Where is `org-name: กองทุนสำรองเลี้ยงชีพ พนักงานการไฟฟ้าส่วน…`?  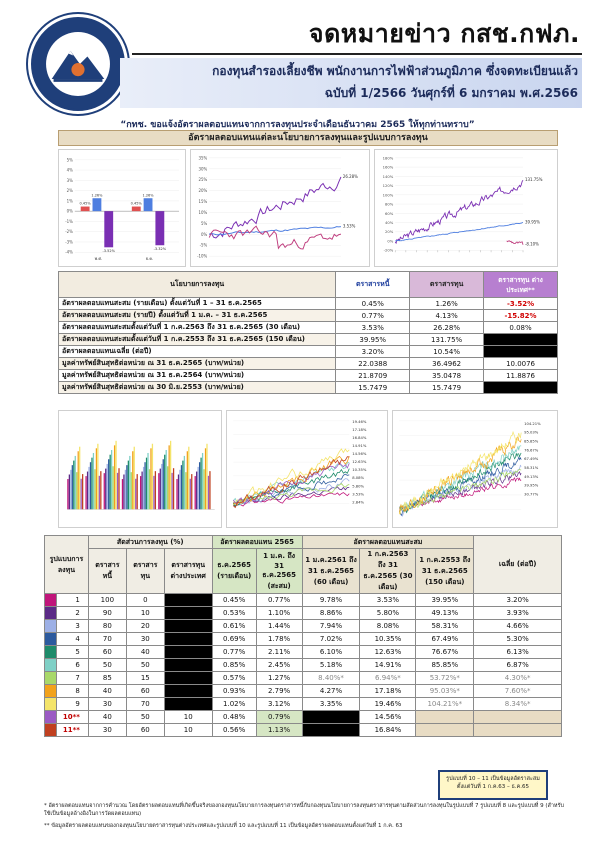 org-name: กองทุนสำรองเลี้ยงชีพ พนักงานการไฟฟ้าส่วน… is located at coordinates (395, 71).